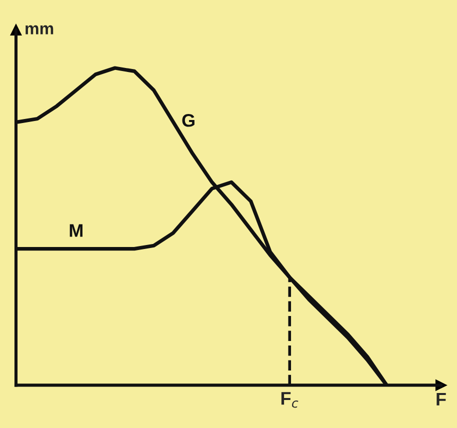  I want to click on series-label: M, so click(76, 230).